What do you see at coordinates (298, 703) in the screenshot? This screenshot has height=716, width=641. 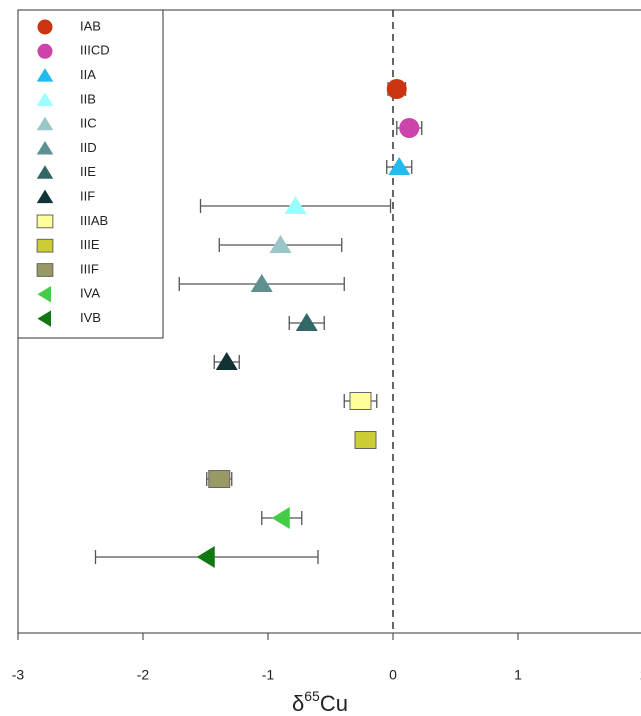 I see `x-label-symbol: δ` at bounding box center [298, 703].